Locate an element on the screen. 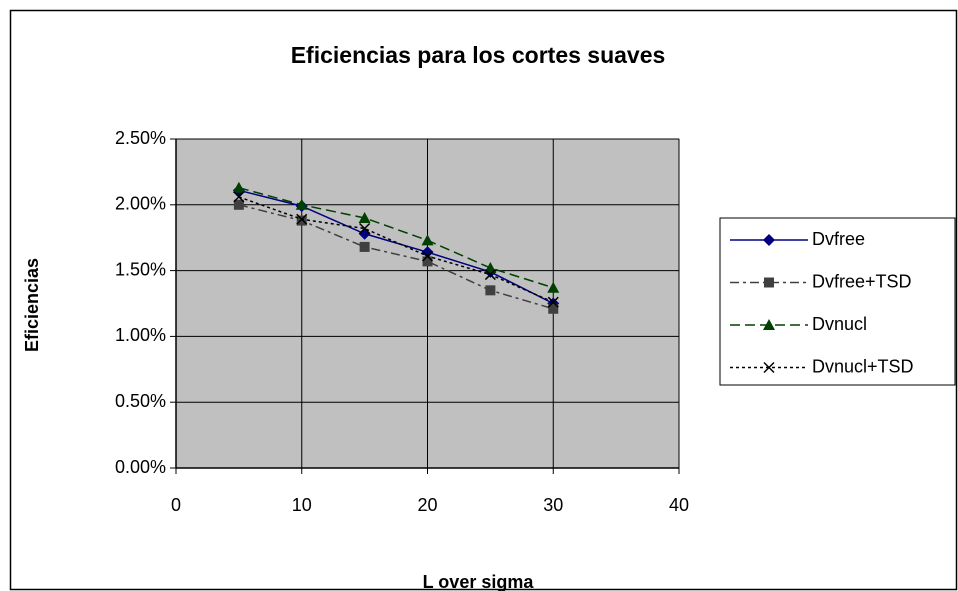 Image resolution: width=958 pixels, height=591 pixels. x-tick-label: 40 is located at coordinates (679, 505).